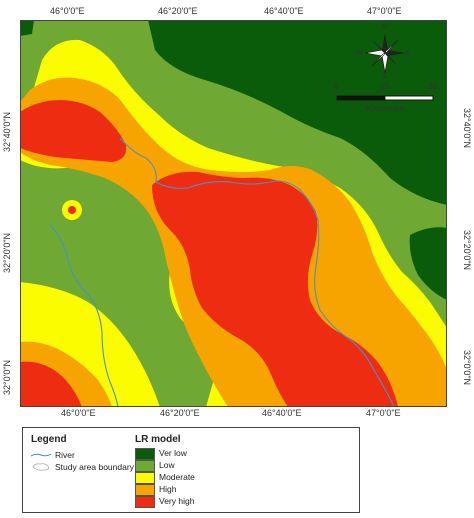  I want to click on zone-ver-low-east, so click(428, 263).